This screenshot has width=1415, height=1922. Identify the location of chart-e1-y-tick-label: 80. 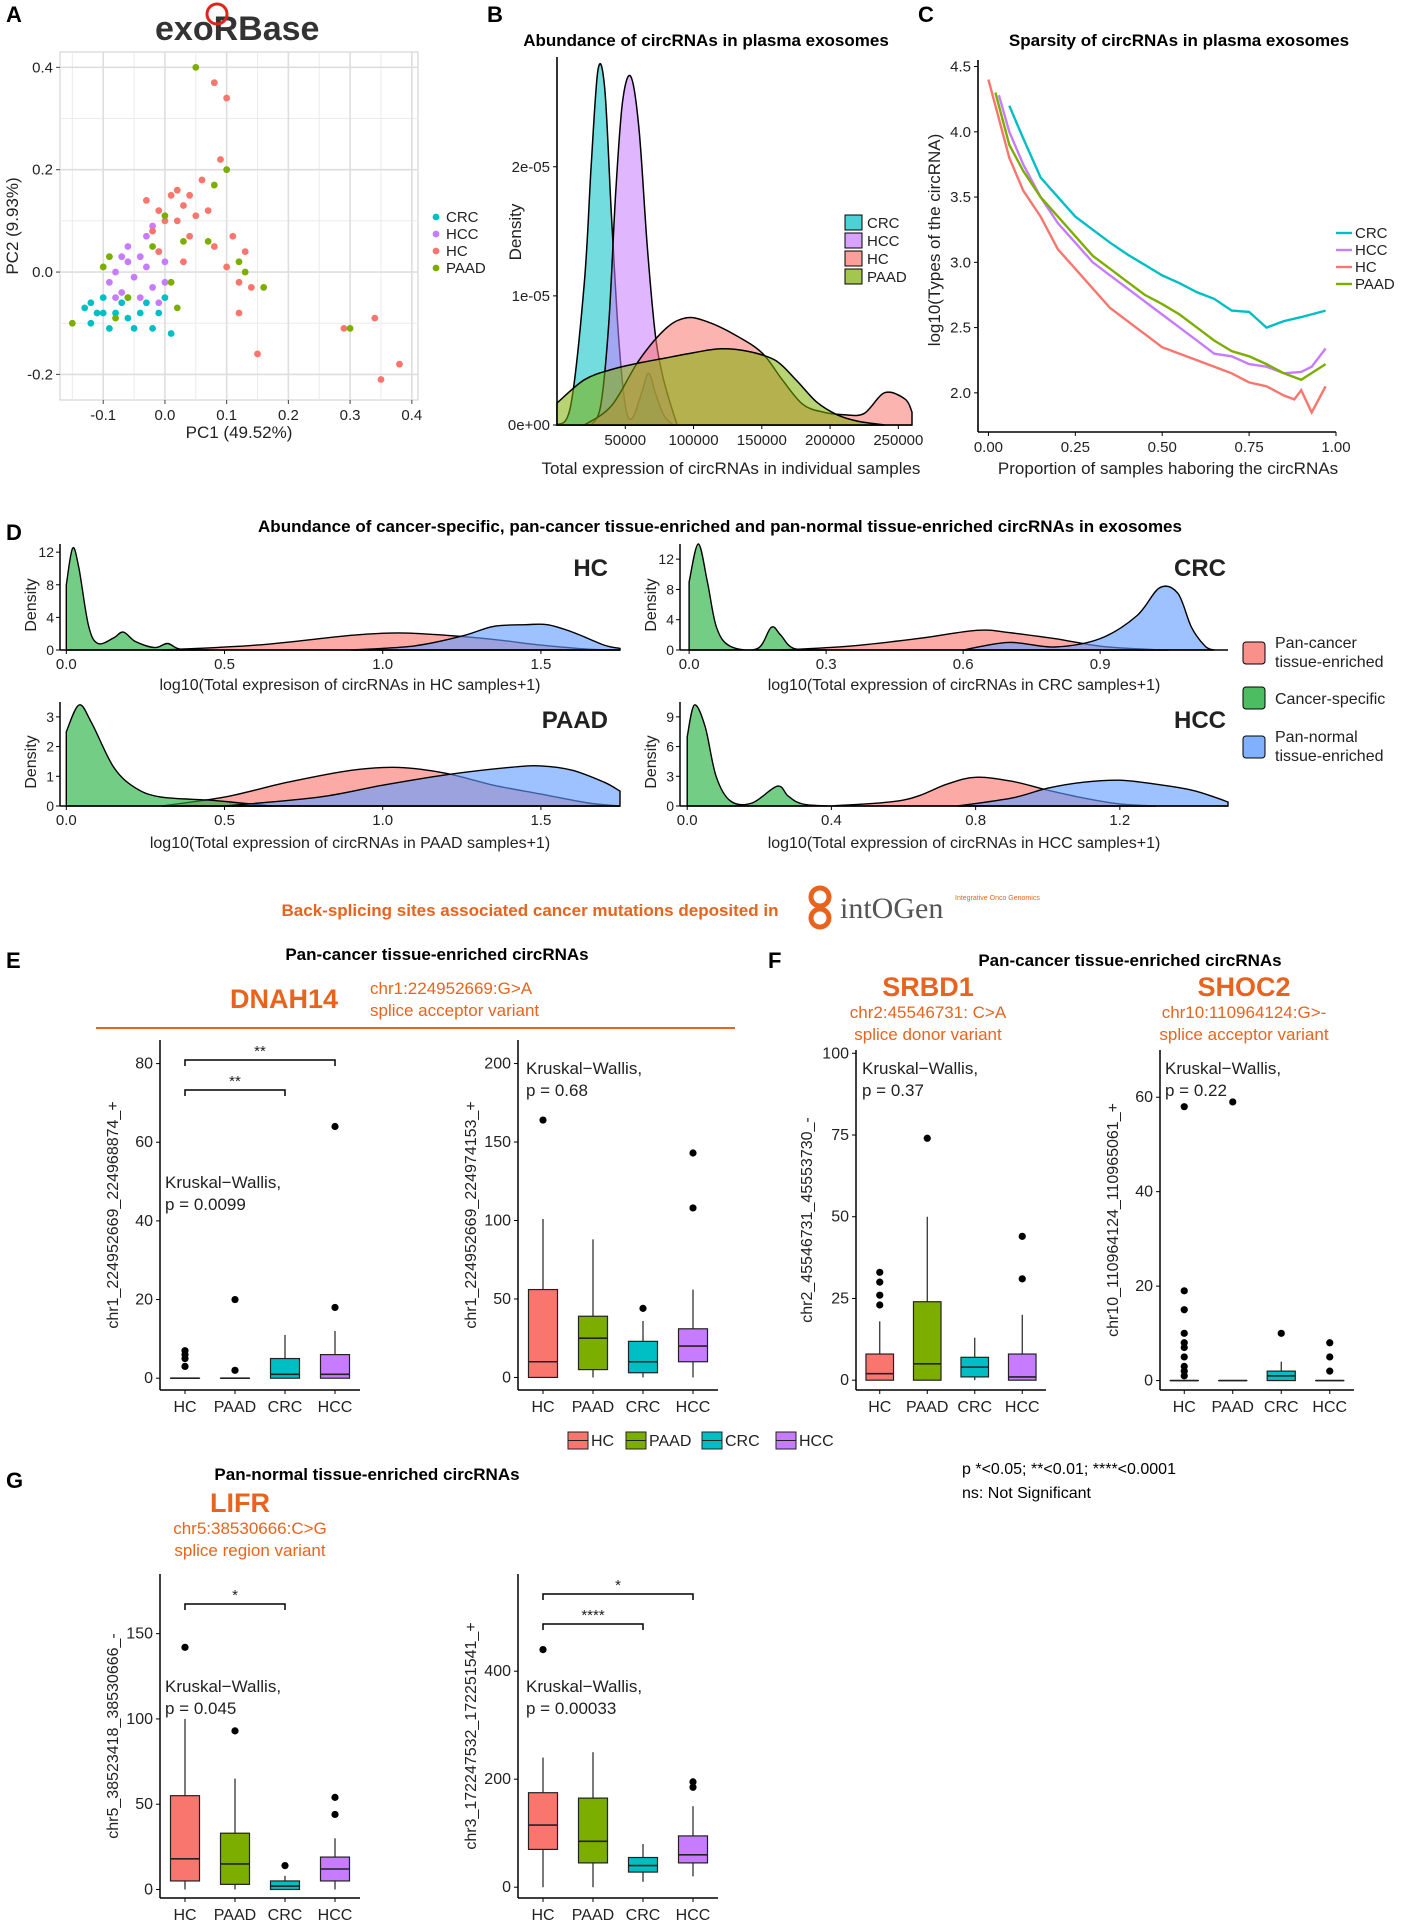
(144, 1064).